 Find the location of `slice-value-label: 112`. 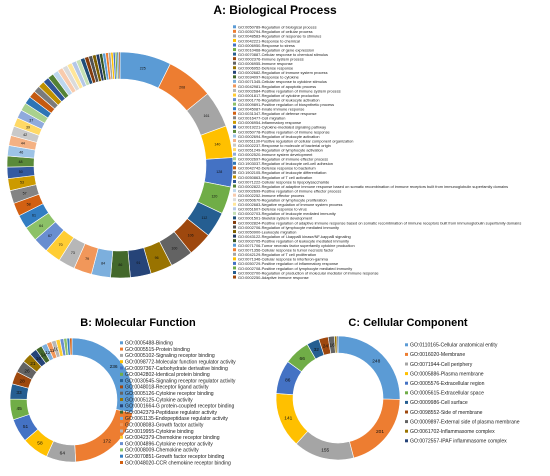

slice-value-label: 112 is located at coordinates (205, 218).